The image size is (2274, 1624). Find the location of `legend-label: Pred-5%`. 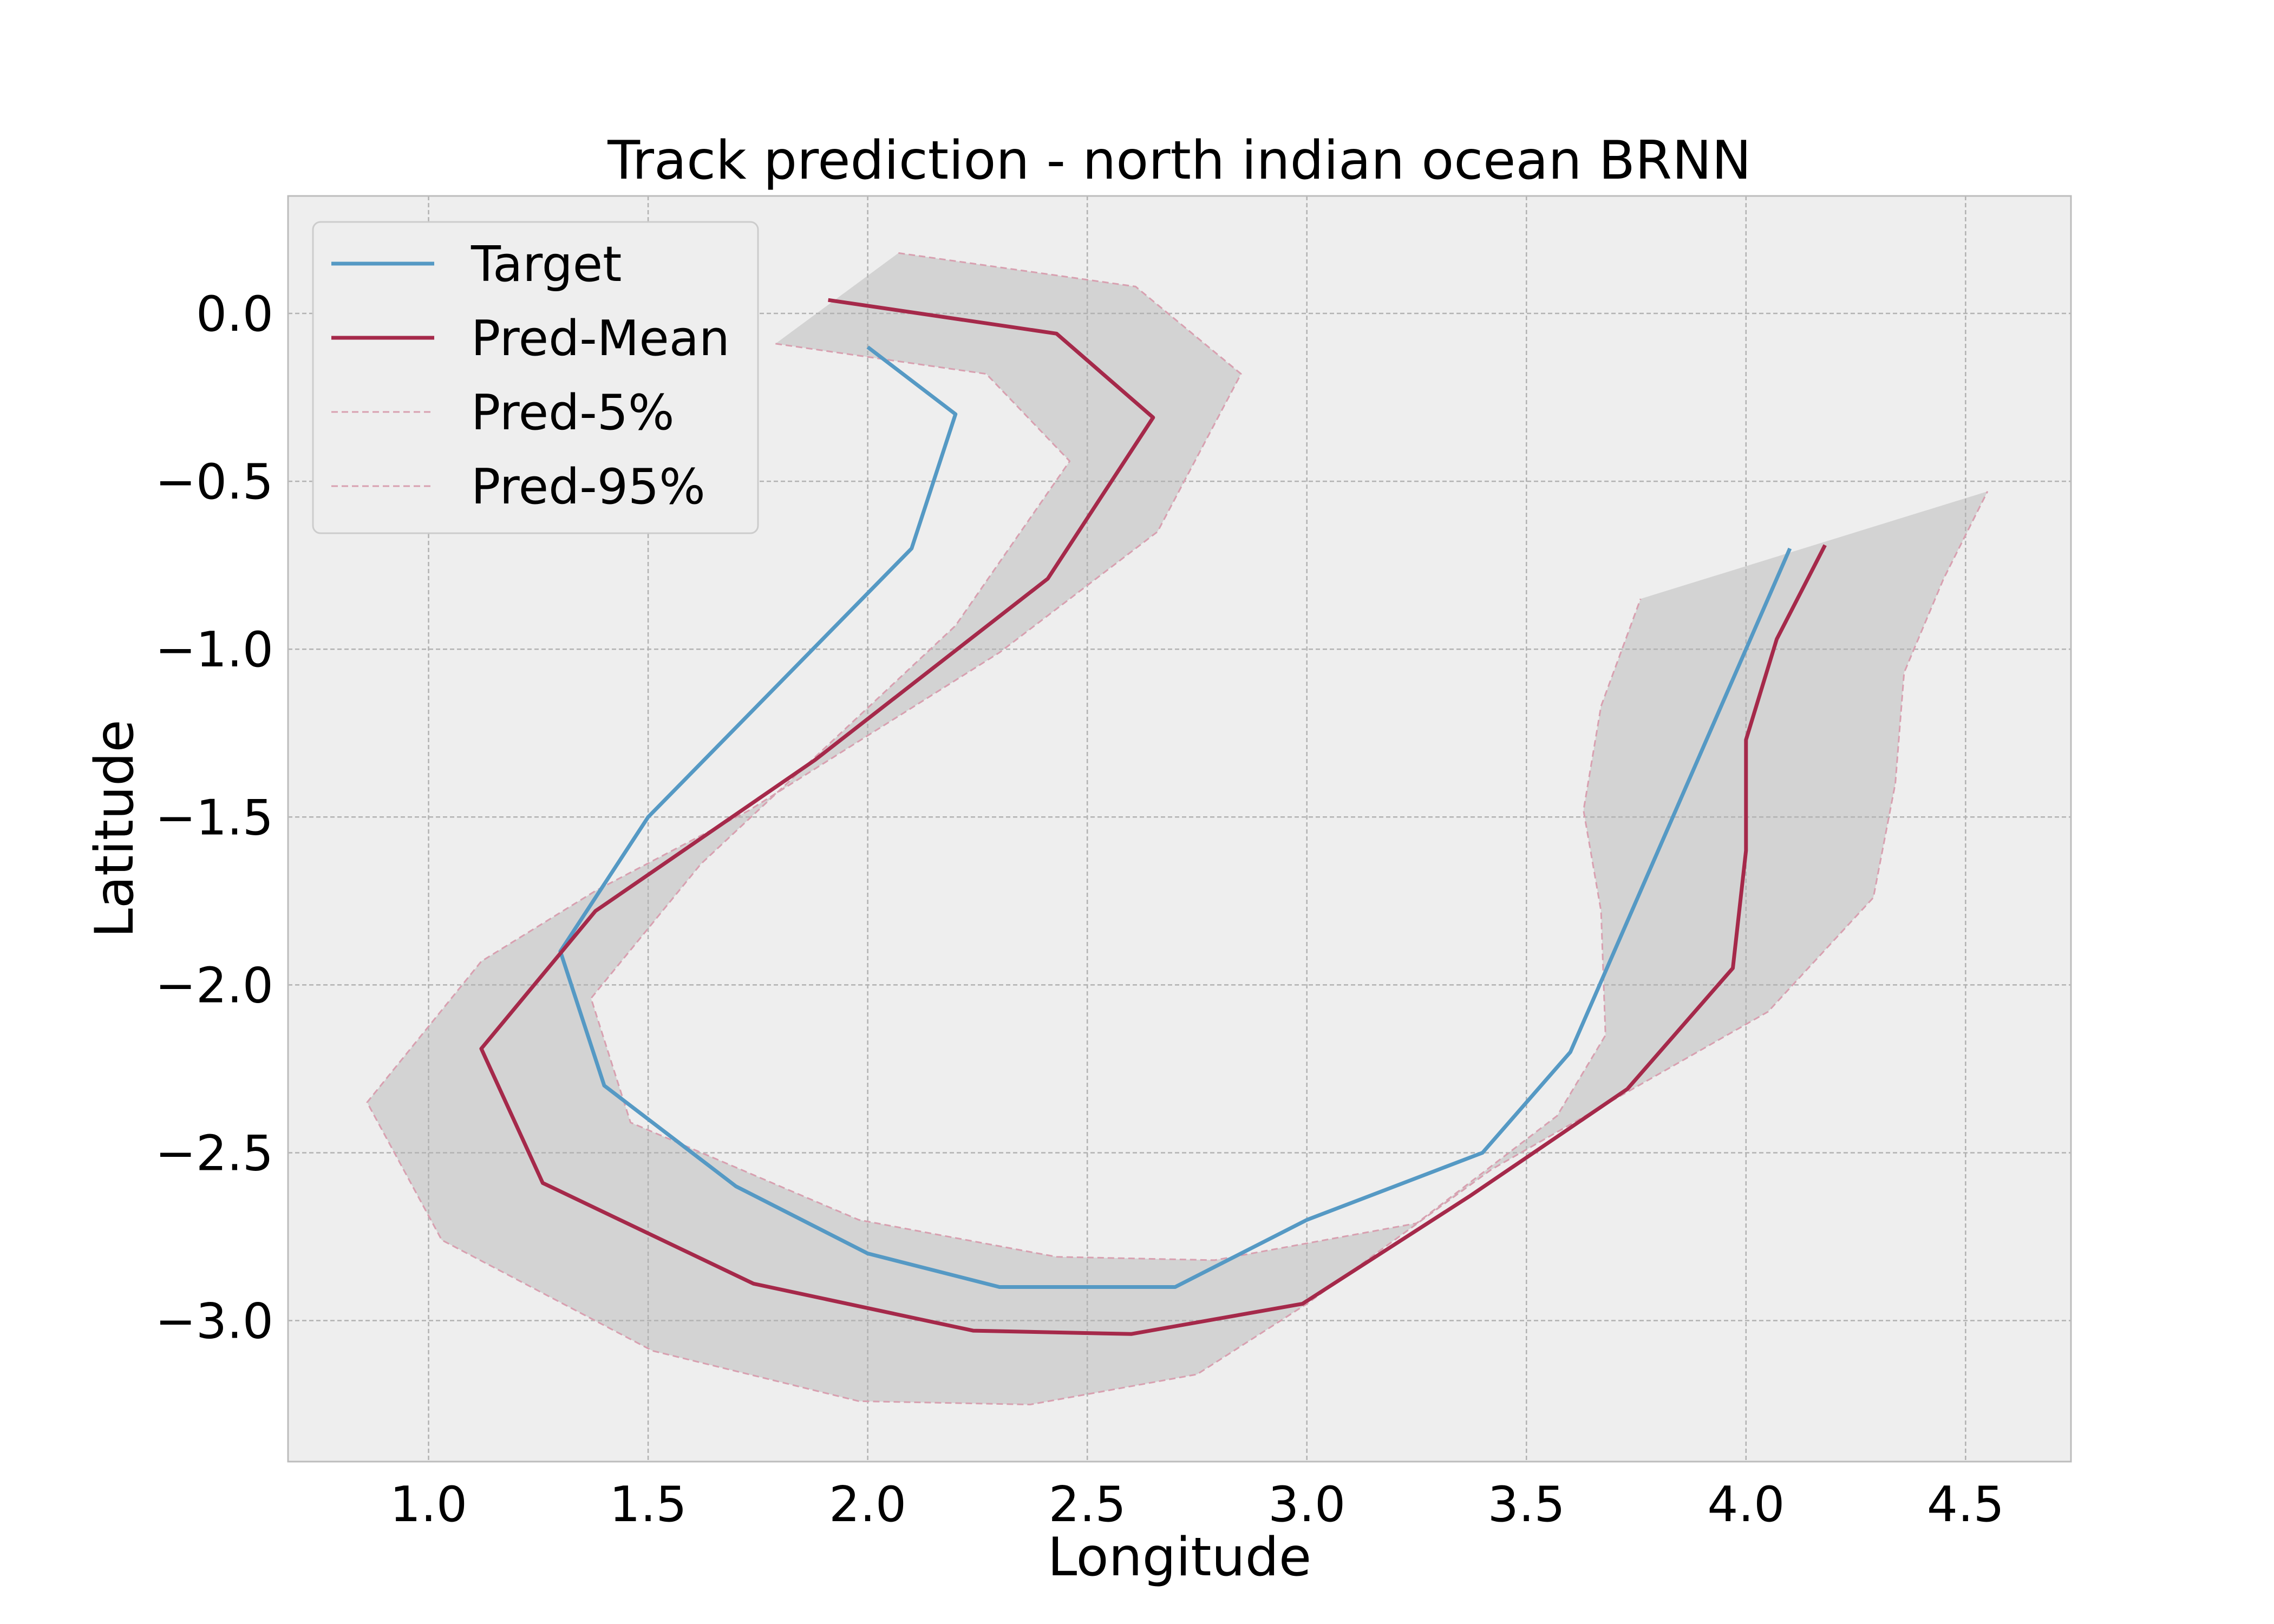

legend-label: Pred-5% is located at coordinates (573, 412).